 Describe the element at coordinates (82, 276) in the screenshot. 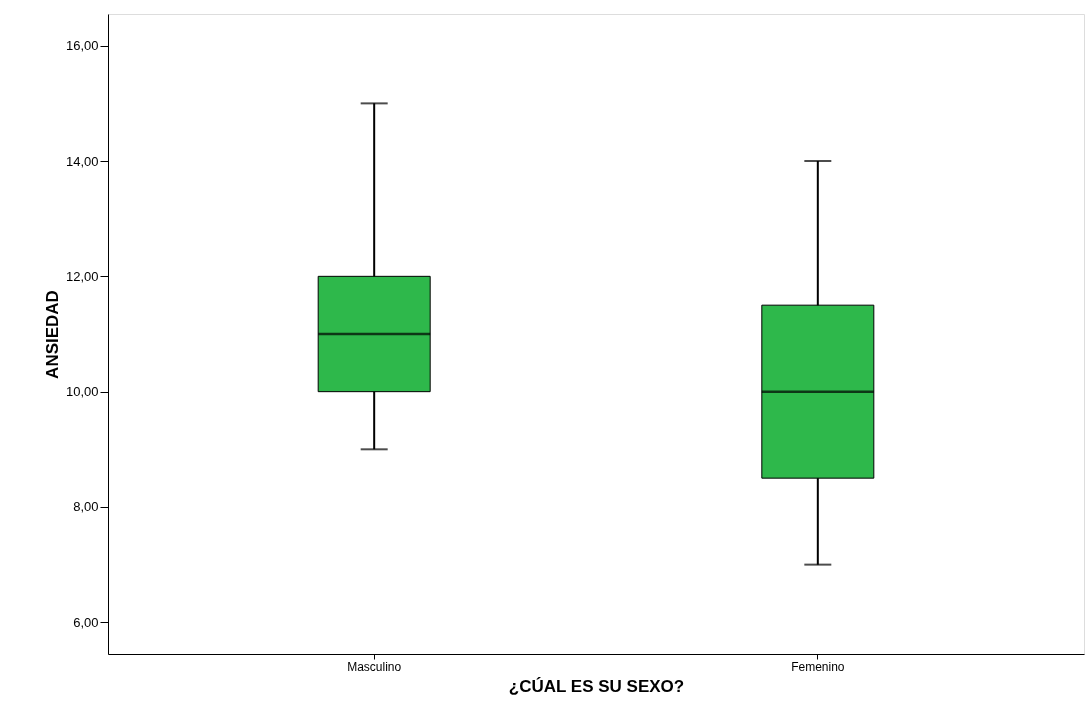

I see `y-tick-label: 12,00` at that location.